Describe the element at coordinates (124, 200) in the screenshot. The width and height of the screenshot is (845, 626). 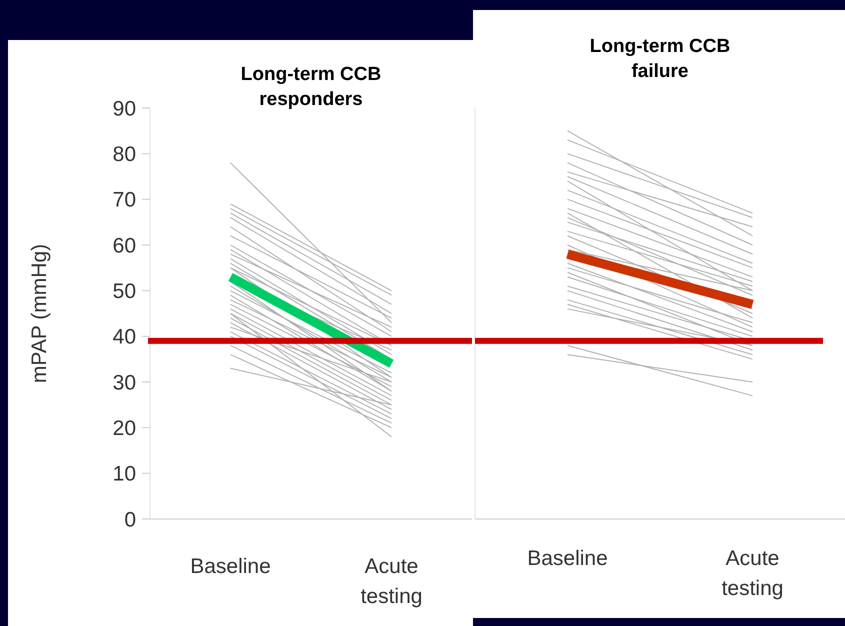
I see `y-tick-label: 70` at that location.